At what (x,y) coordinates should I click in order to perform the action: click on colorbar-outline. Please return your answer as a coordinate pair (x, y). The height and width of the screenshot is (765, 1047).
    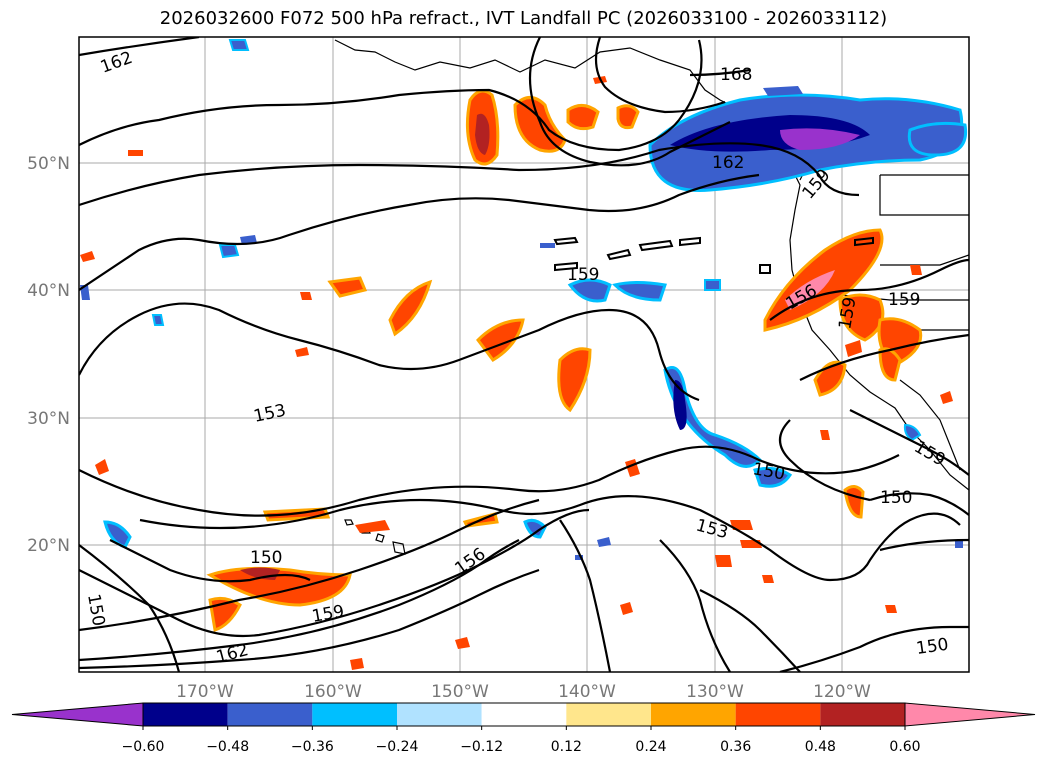
    Looking at the image, I should click on (524, 714).